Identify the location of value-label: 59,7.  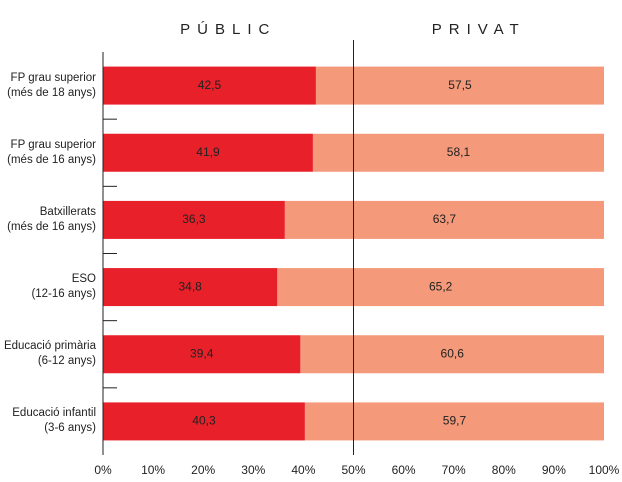
(455, 421).